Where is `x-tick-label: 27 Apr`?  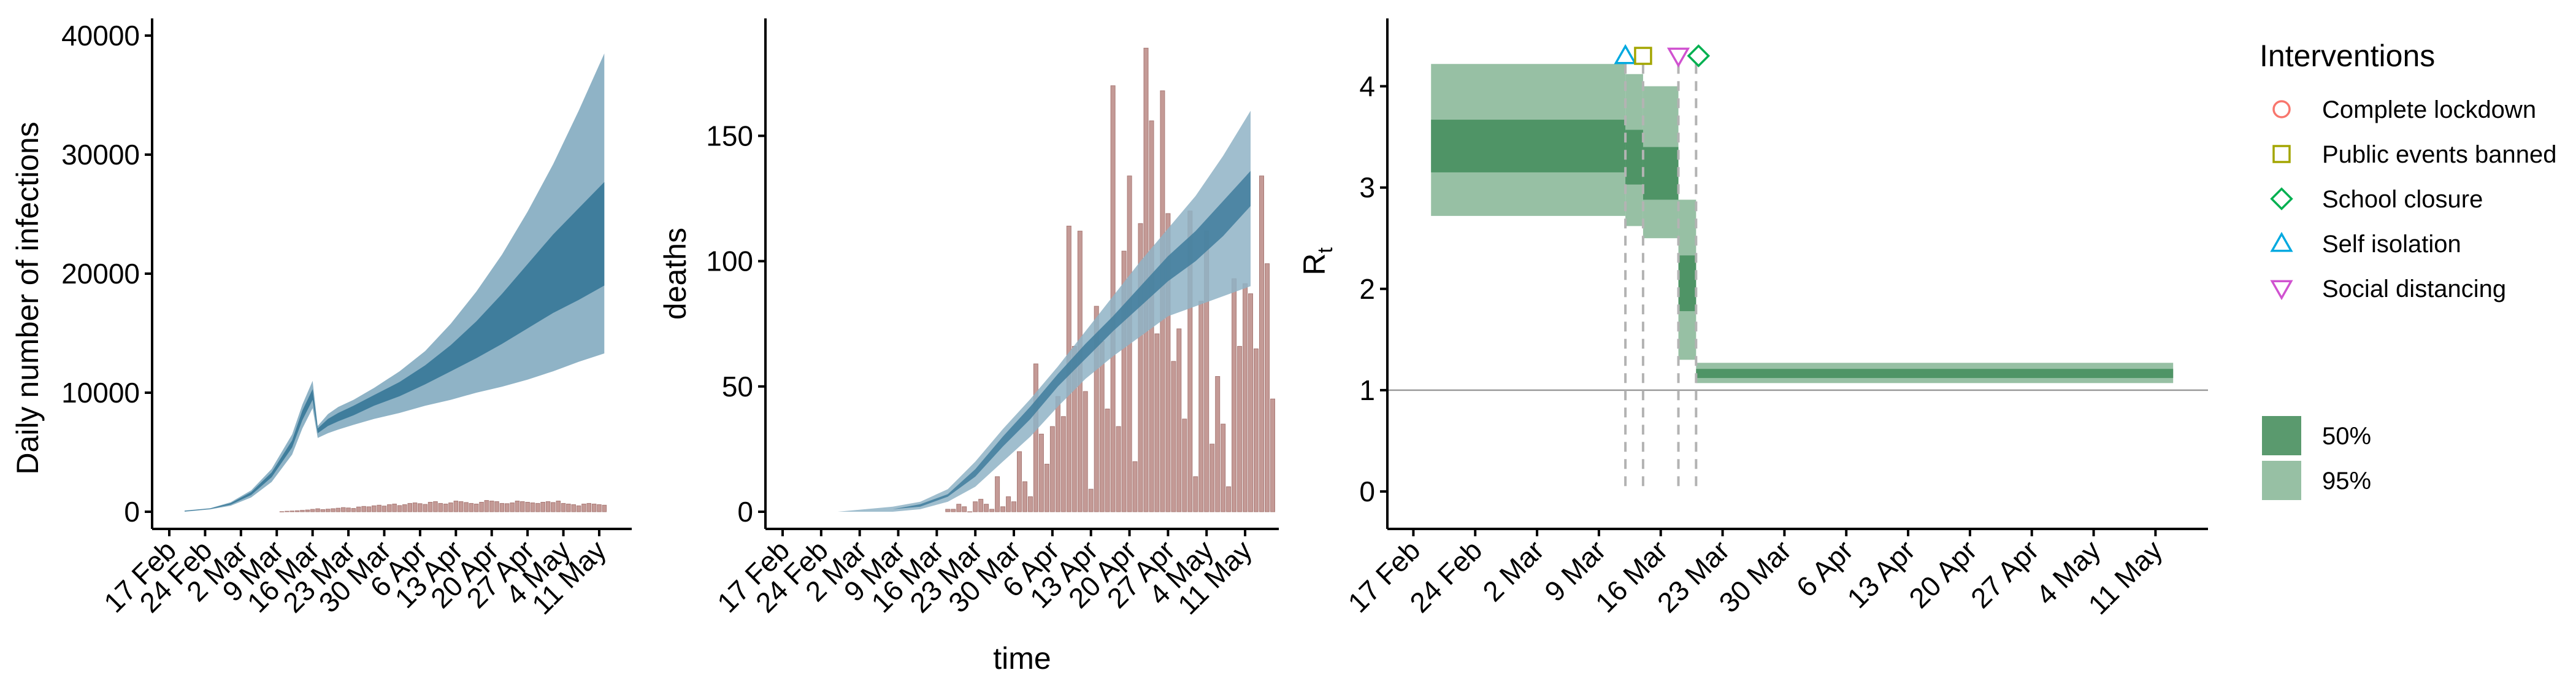 x-tick-label: 27 Apr is located at coordinates (2005, 574).